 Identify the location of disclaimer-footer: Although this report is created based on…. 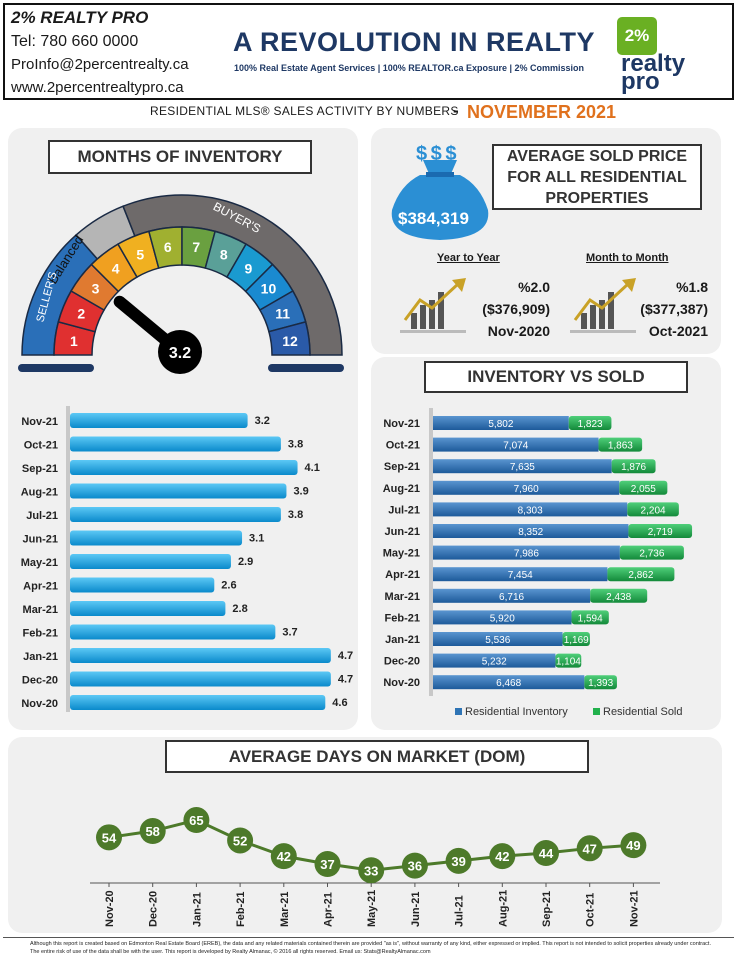
(370, 948).